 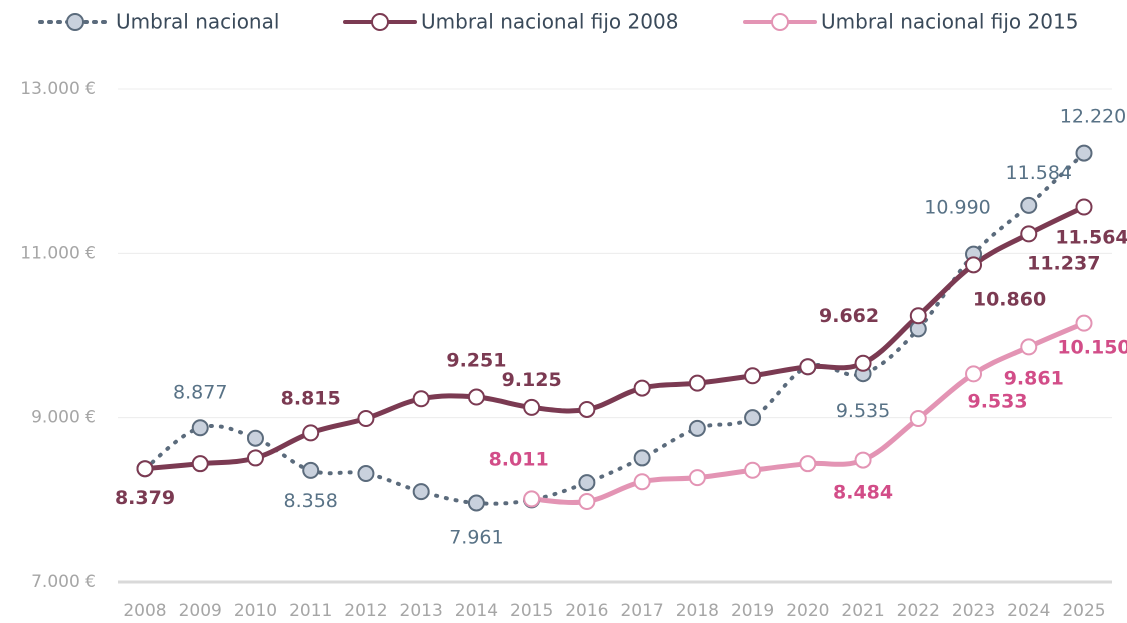 I want to click on data-label: 7.961, so click(x=476, y=538).